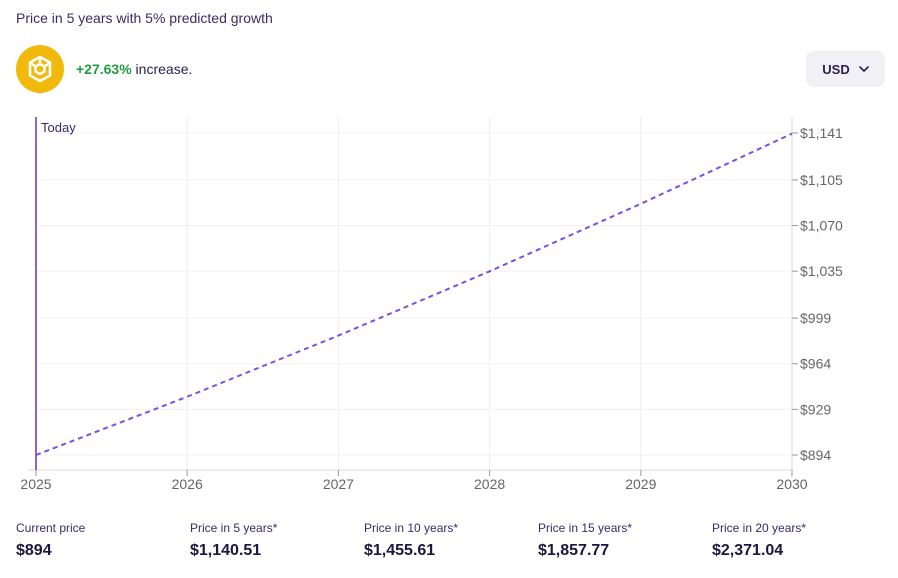 The width and height of the screenshot is (898, 578). I want to click on x-tick-label: 2026, so click(187, 484).